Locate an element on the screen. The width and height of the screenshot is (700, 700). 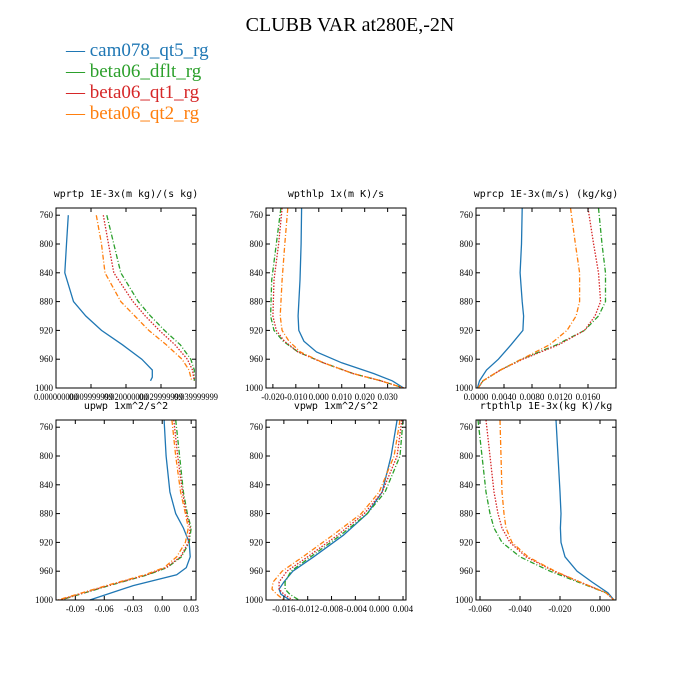
x-tick-label: 0.039999999 is located at coordinates (196, 397).